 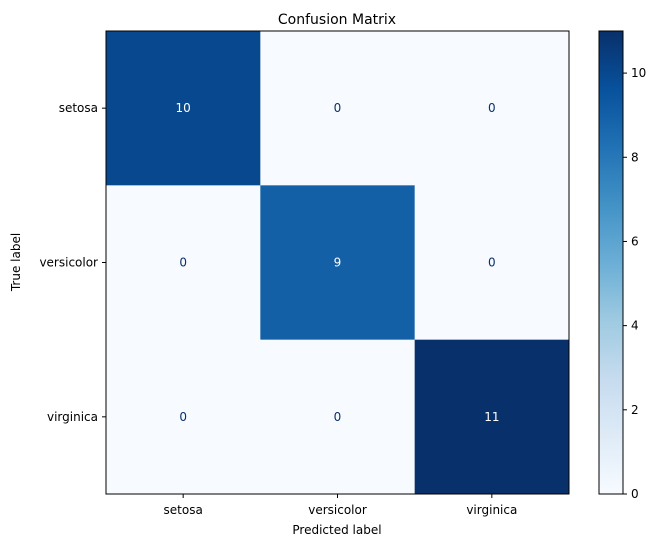 What do you see at coordinates (635, 157) in the screenshot?
I see `colorbar-tick-label: 8` at bounding box center [635, 157].